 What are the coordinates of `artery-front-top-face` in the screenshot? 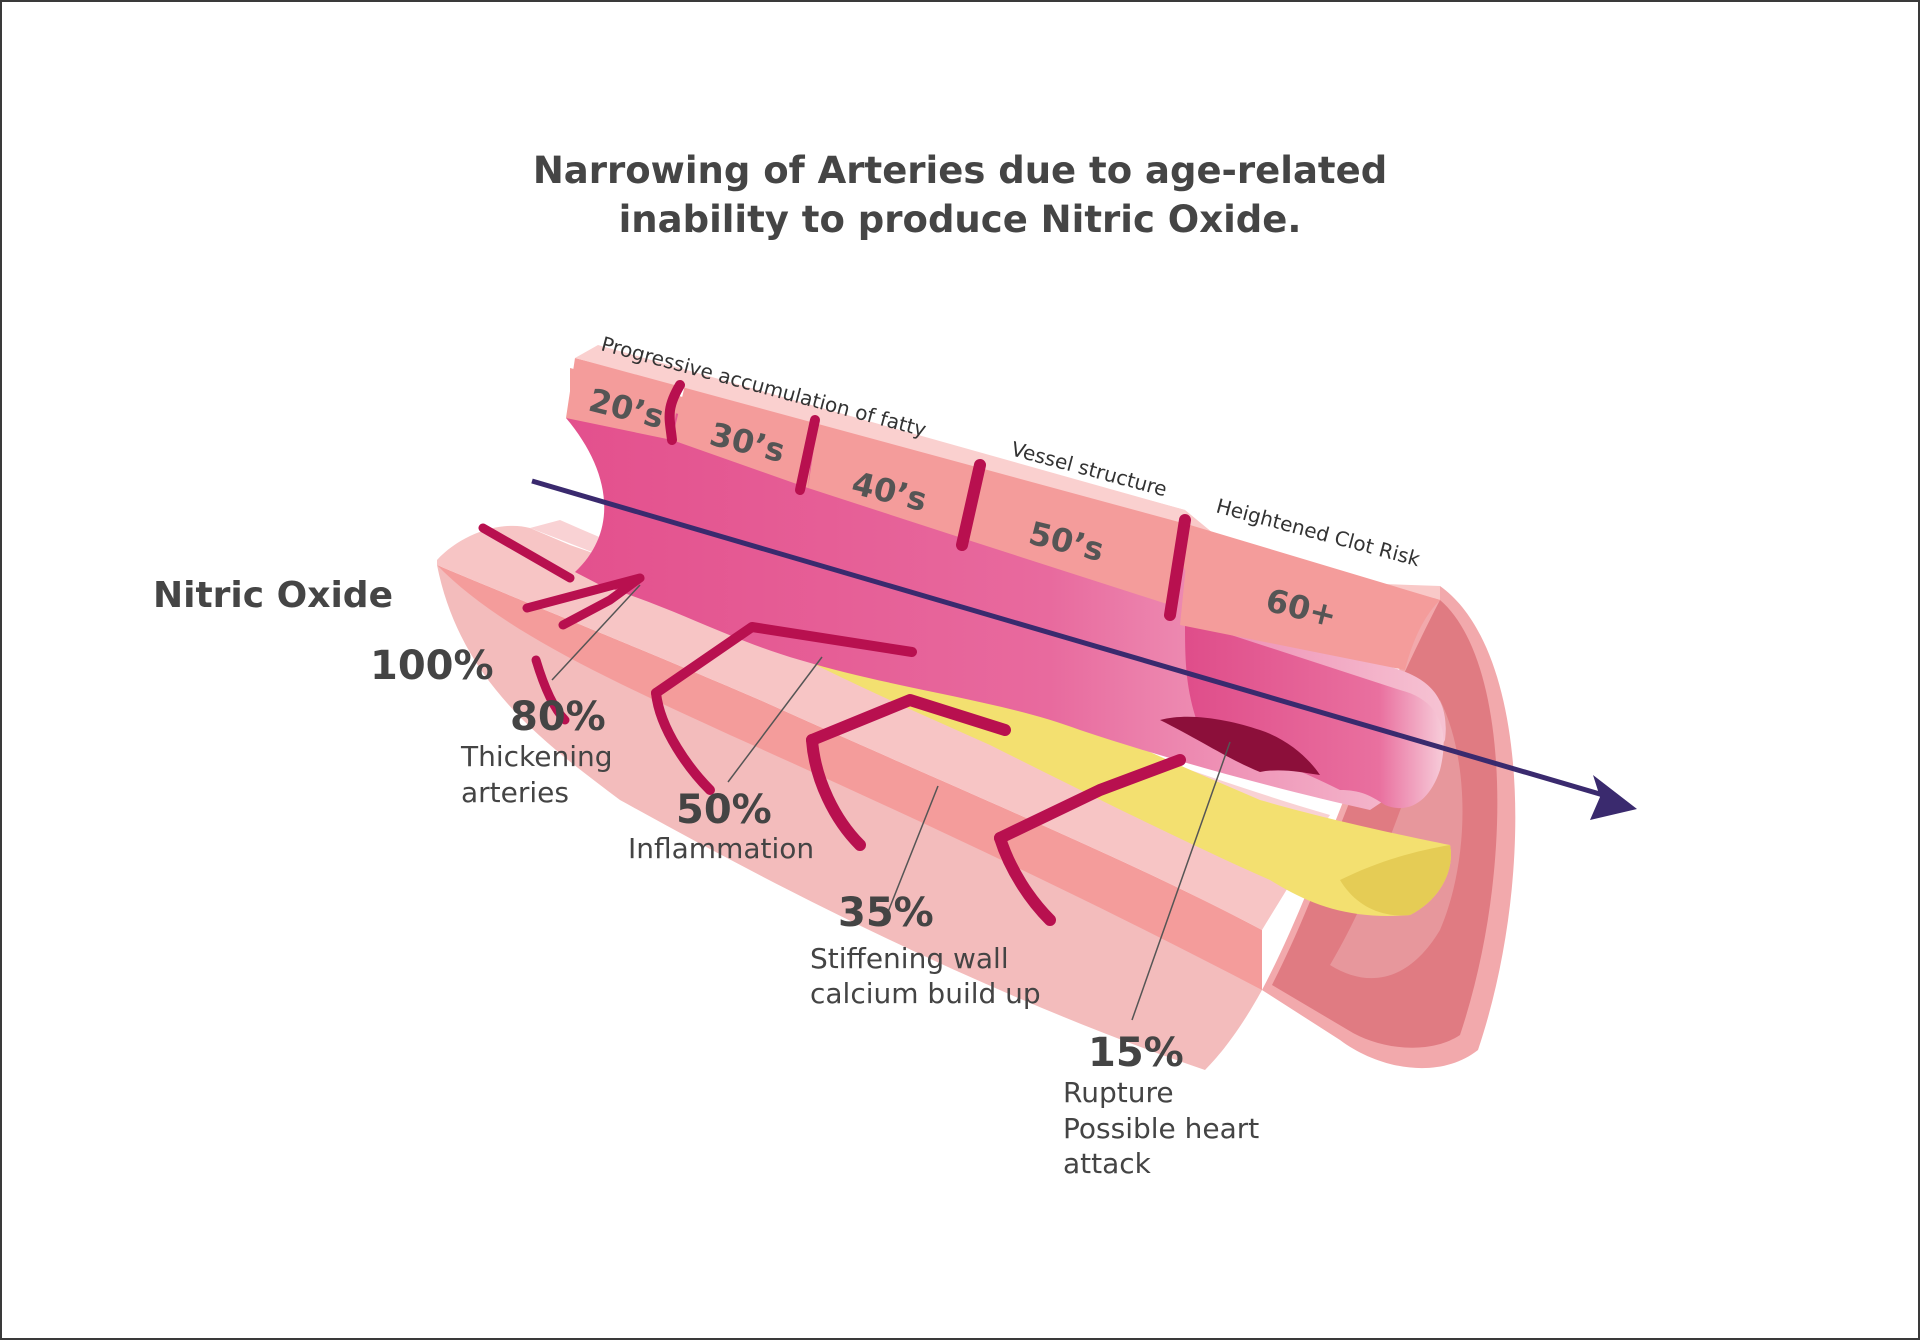 It's located at (878, 727).